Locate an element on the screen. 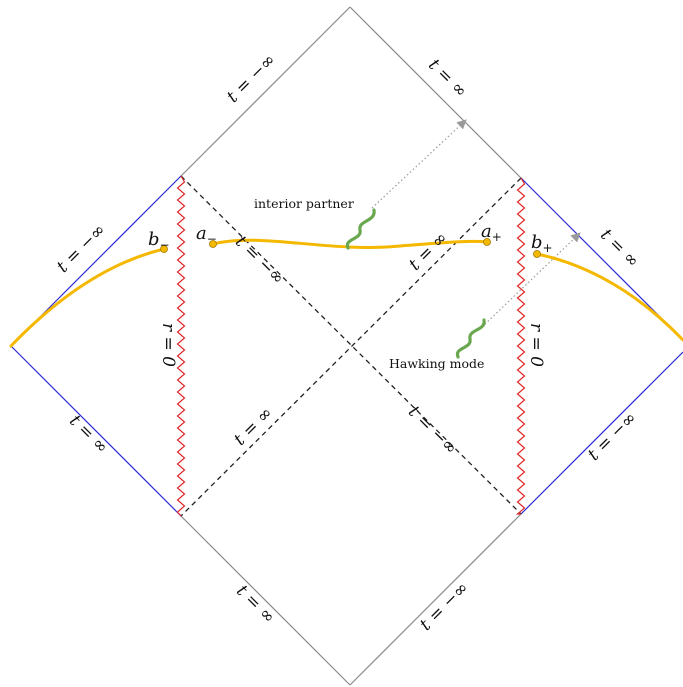 This screenshot has width=683, height=687. label-b-minus: b− is located at coordinates (159, 240).